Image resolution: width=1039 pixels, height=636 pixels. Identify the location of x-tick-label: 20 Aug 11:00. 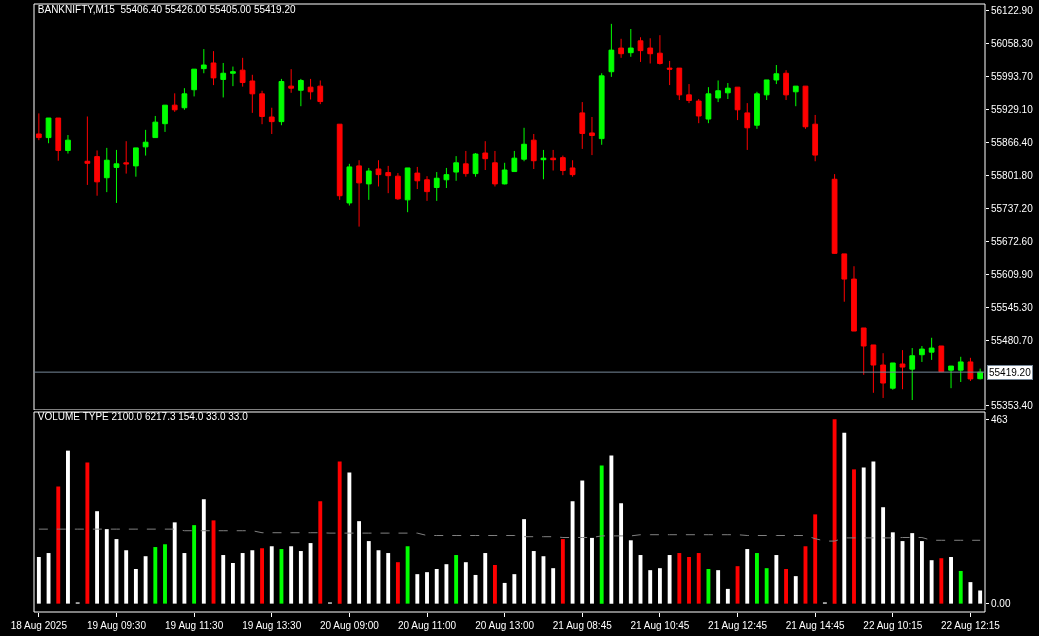
(427, 625).